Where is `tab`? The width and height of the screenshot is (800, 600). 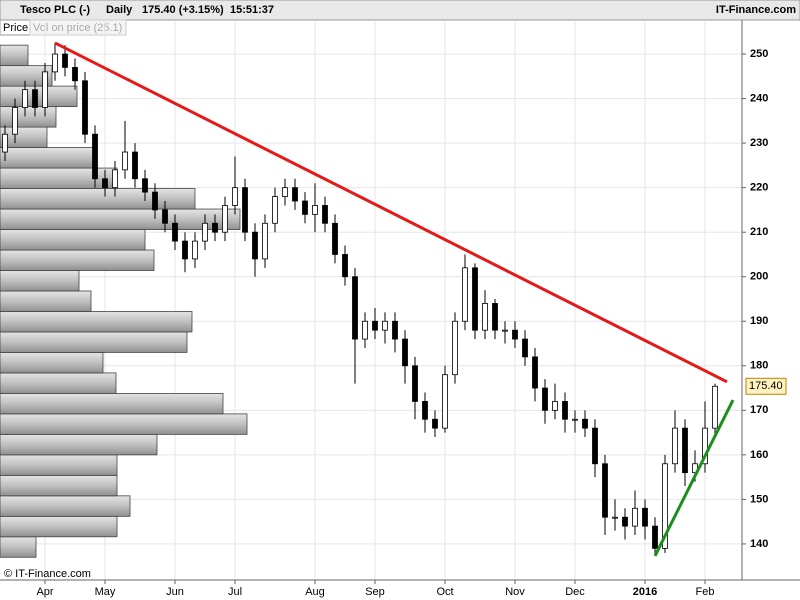
tab is located at coordinates (78, 27).